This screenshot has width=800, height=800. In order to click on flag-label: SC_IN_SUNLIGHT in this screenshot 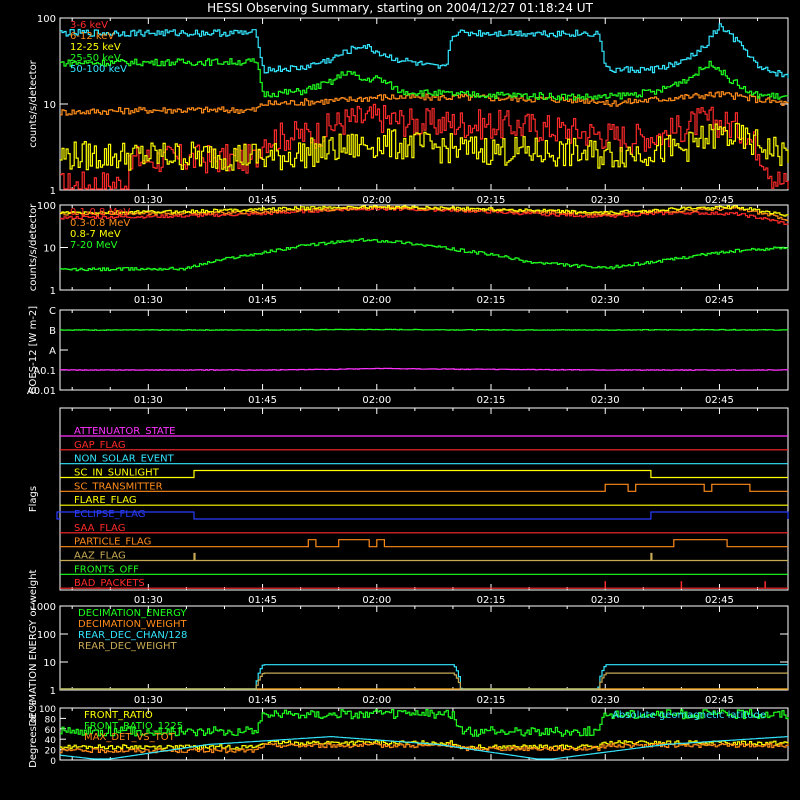, I will do `click(117, 473)`.